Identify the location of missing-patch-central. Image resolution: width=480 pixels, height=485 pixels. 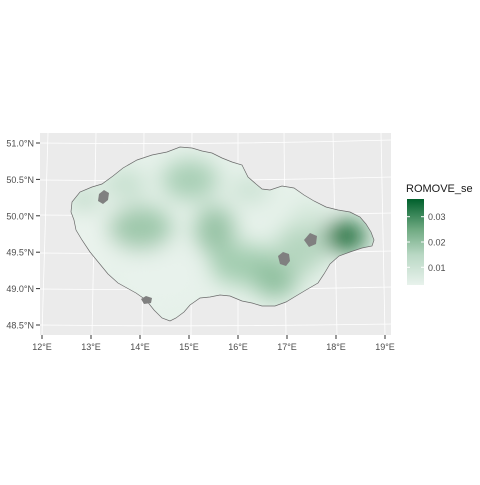
(284, 259).